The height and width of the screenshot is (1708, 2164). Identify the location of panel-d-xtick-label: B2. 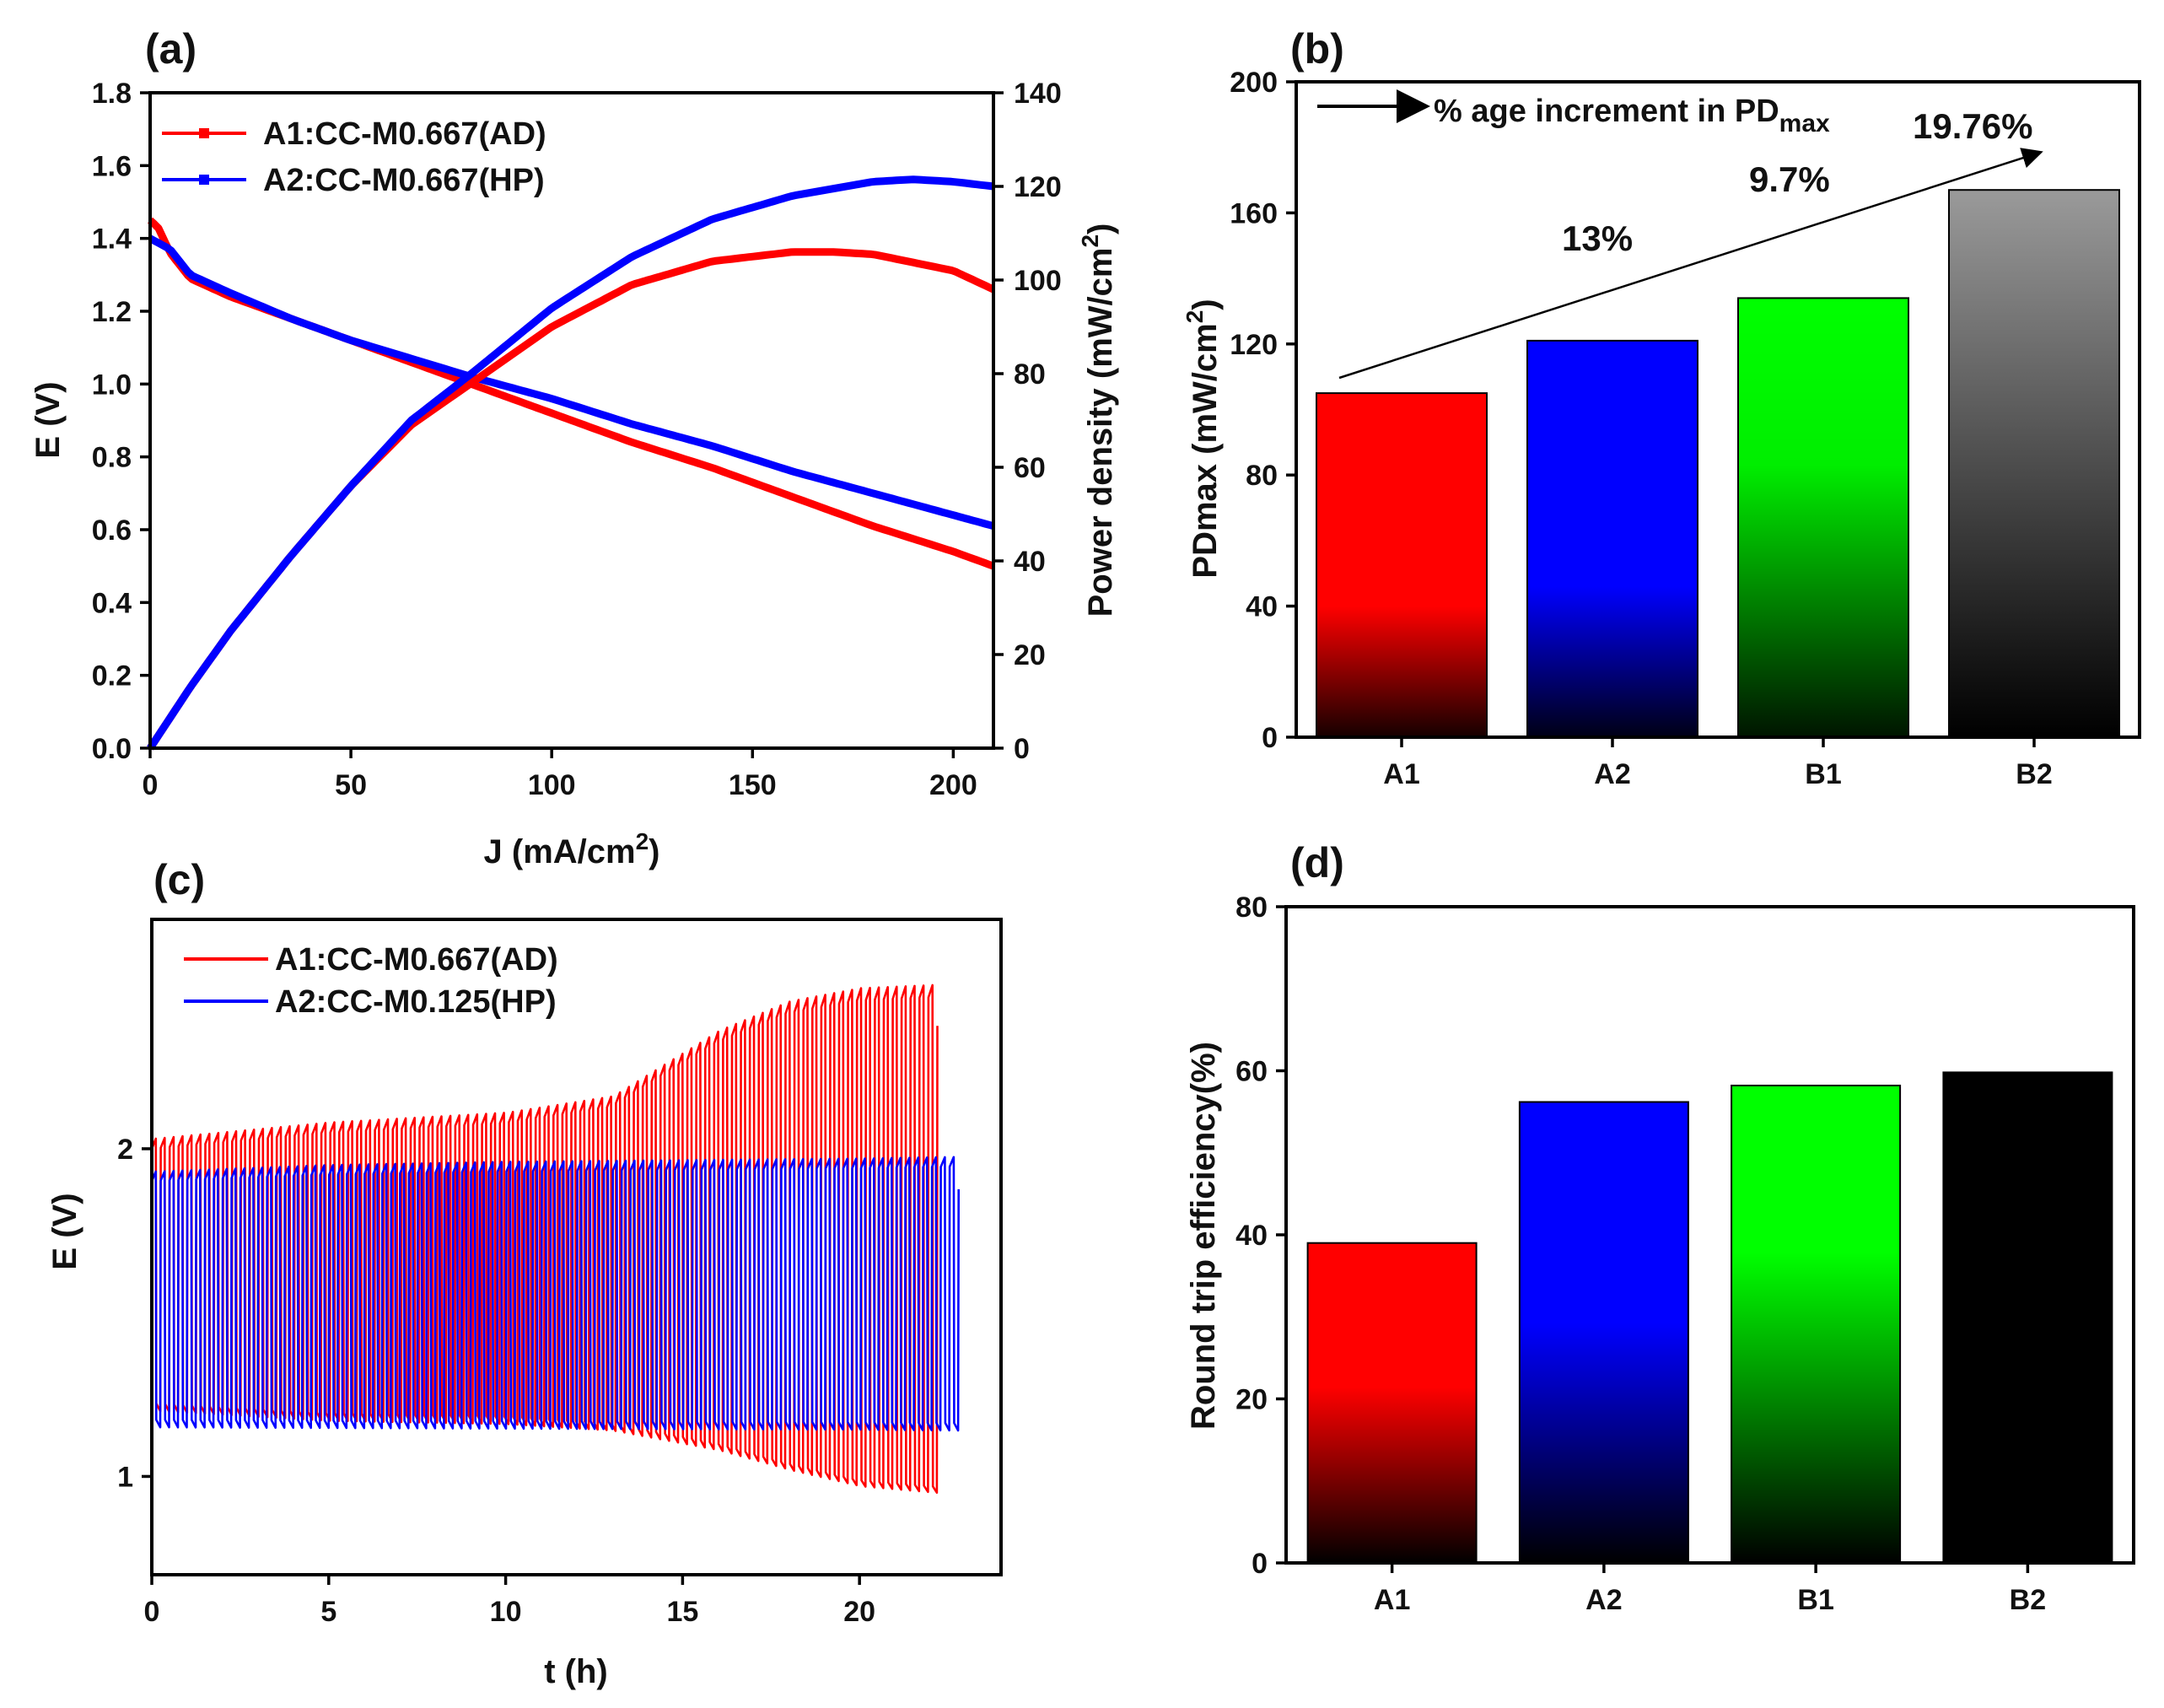
(2028, 1600).